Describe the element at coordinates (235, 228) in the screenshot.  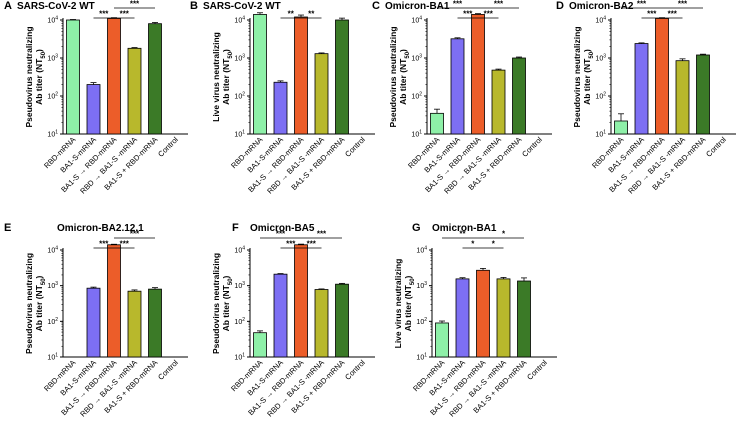
I see `panel-letter: F` at that location.